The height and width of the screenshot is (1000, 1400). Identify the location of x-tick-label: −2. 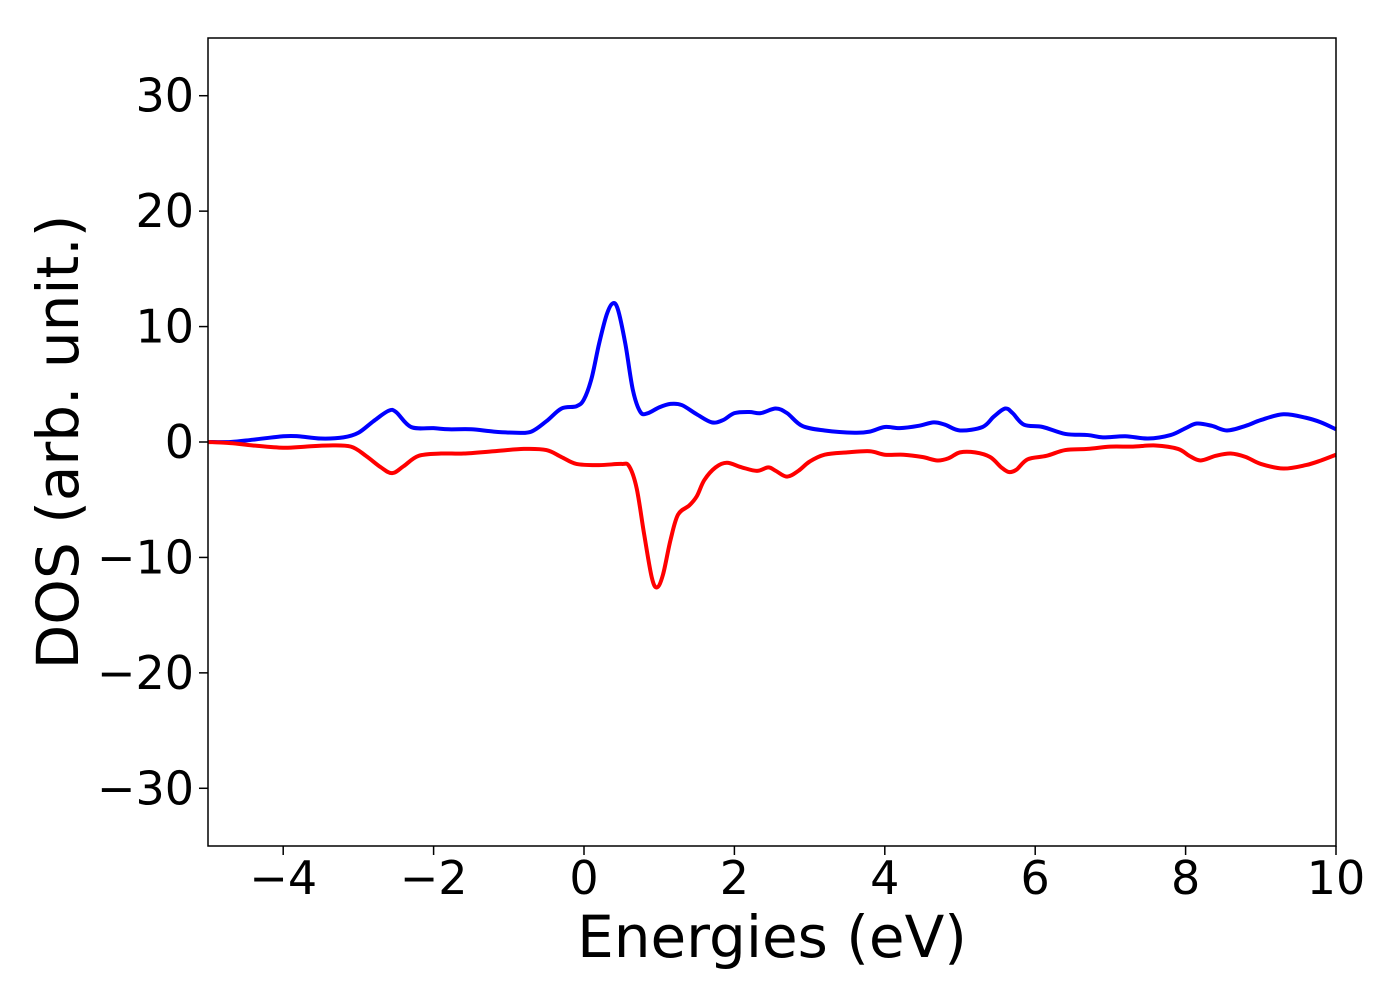
(434, 878).